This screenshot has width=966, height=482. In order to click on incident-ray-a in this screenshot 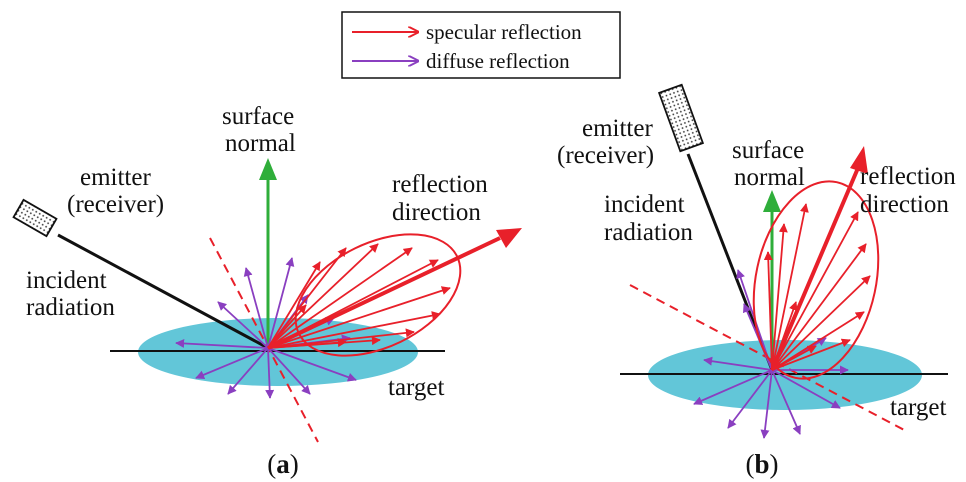, I will do `click(163, 291)`.